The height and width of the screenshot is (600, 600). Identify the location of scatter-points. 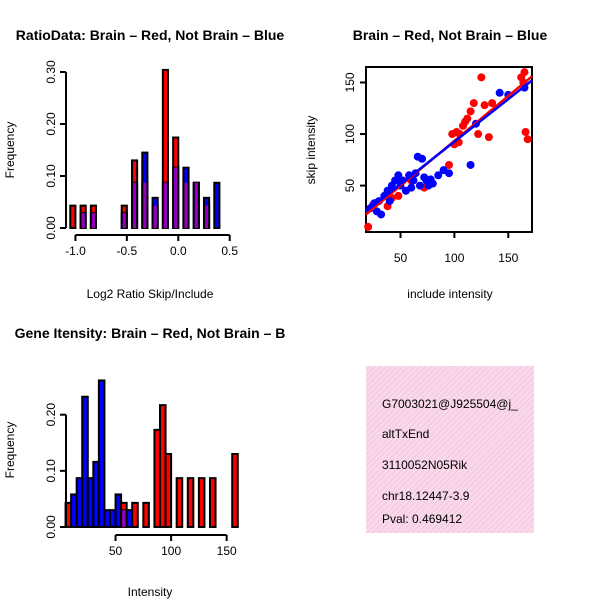
(448, 149).